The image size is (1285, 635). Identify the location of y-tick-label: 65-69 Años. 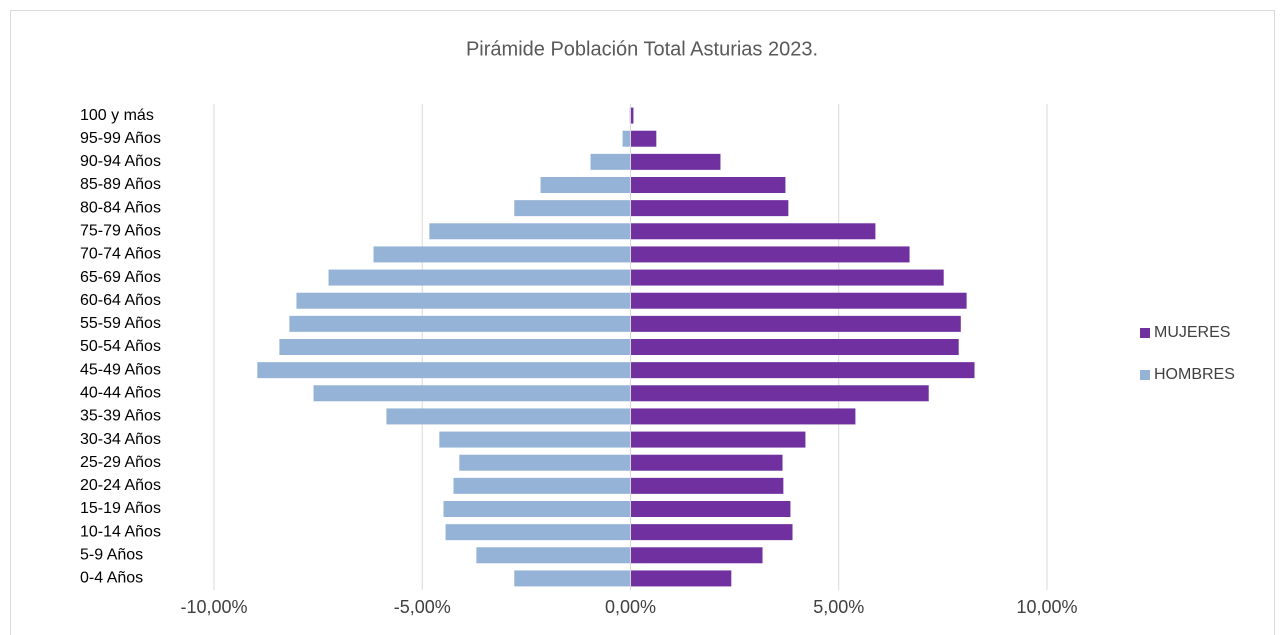
(120, 277).